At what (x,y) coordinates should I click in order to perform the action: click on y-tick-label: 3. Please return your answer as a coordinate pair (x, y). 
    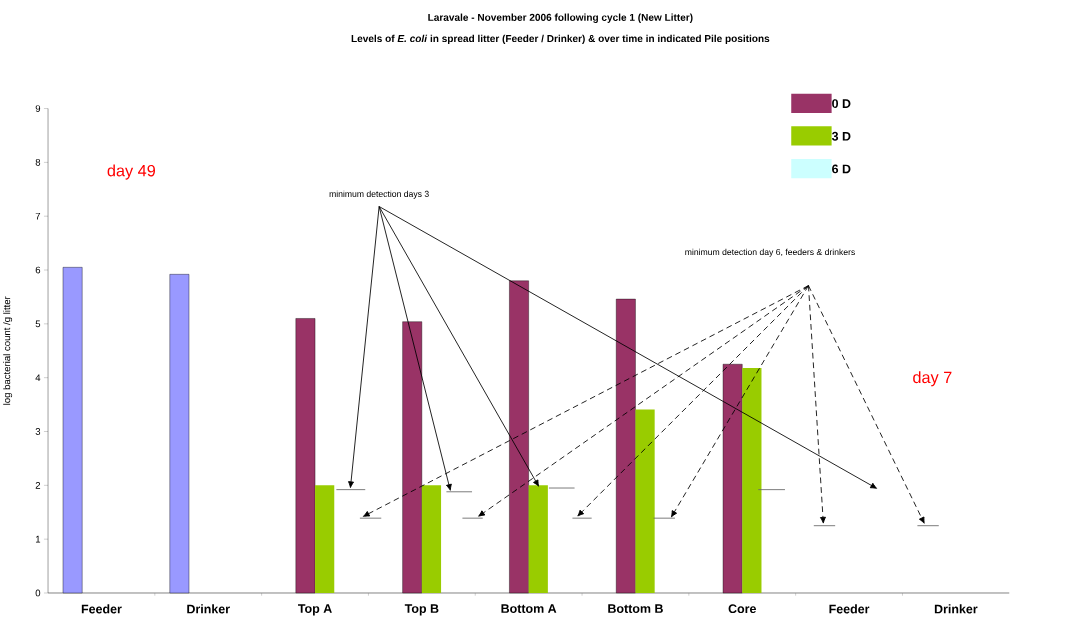
    Looking at the image, I should click on (38, 432).